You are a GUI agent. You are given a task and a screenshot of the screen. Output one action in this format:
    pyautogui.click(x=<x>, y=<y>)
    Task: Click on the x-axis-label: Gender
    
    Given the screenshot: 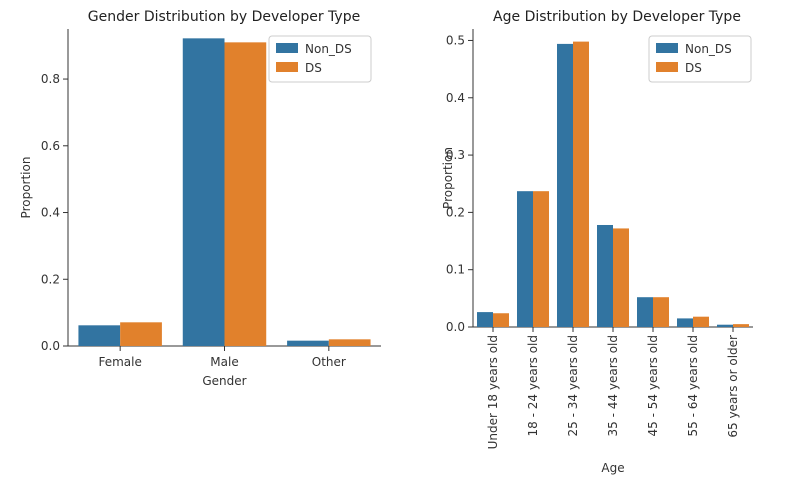 What is the action you would take?
    pyautogui.click(x=224, y=381)
    